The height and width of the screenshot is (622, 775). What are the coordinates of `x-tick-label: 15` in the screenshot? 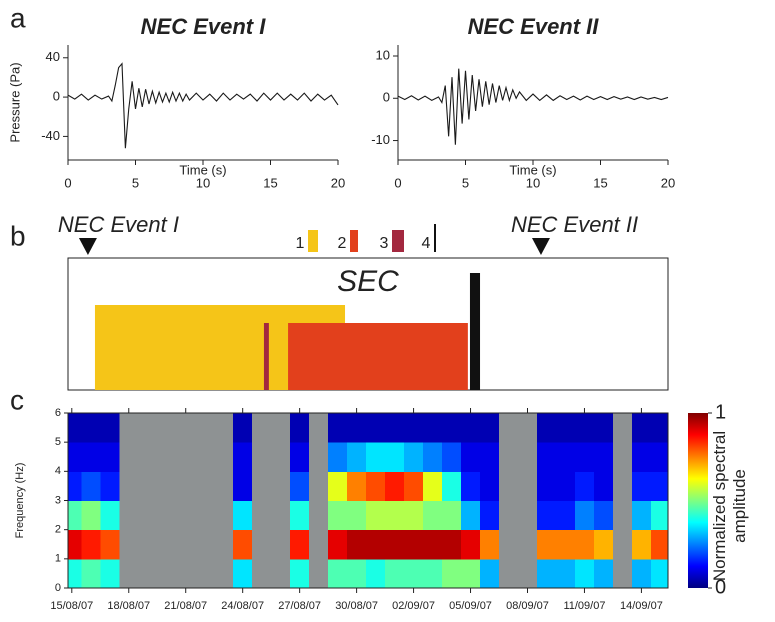 It's located at (270, 182).